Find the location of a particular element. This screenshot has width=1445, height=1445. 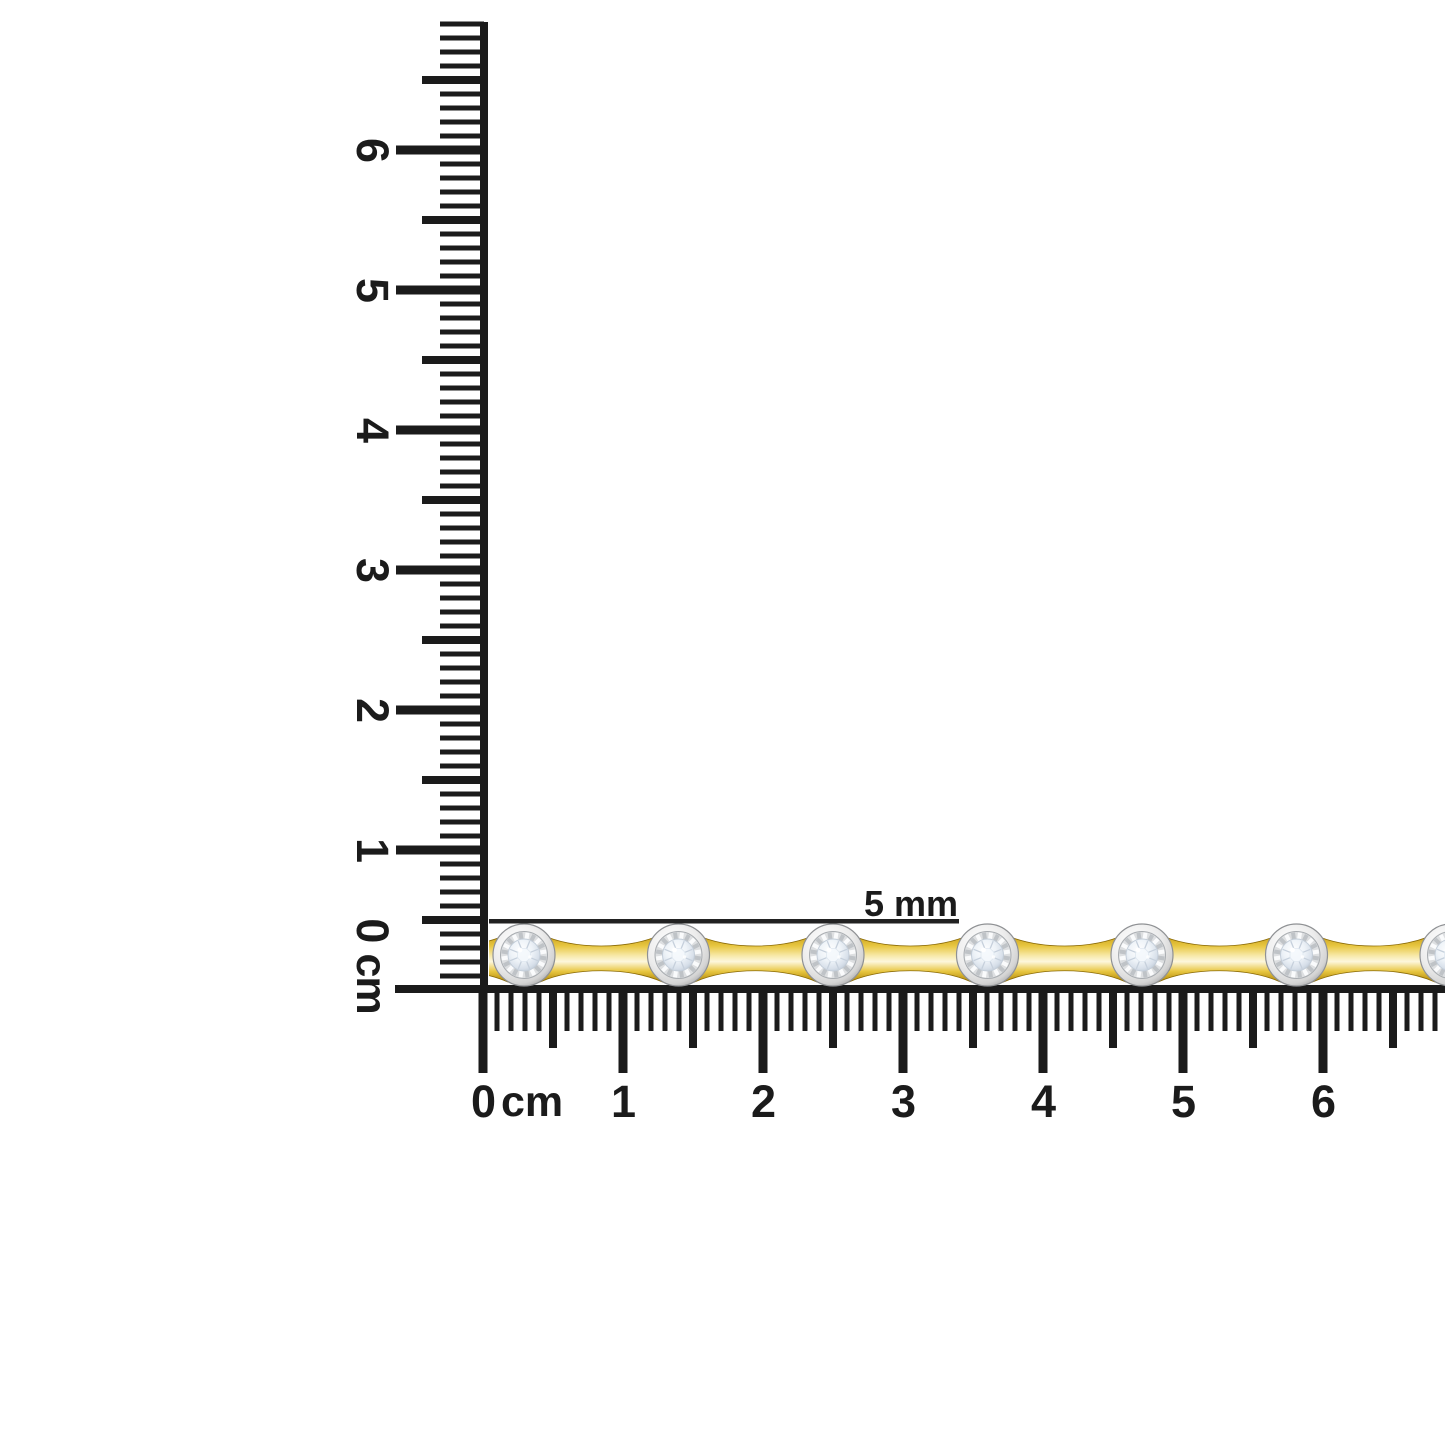

vertical-ruler-line is located at coordinates (484, 507).